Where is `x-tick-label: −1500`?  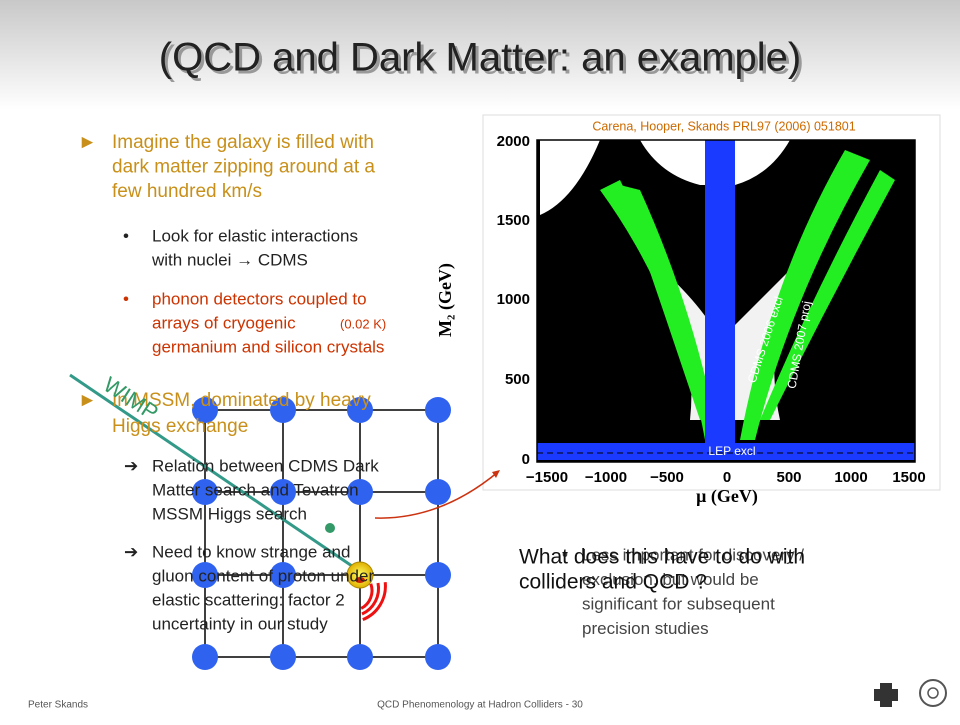
x-tick-label: −1500 is located at coordinates (547, 477).